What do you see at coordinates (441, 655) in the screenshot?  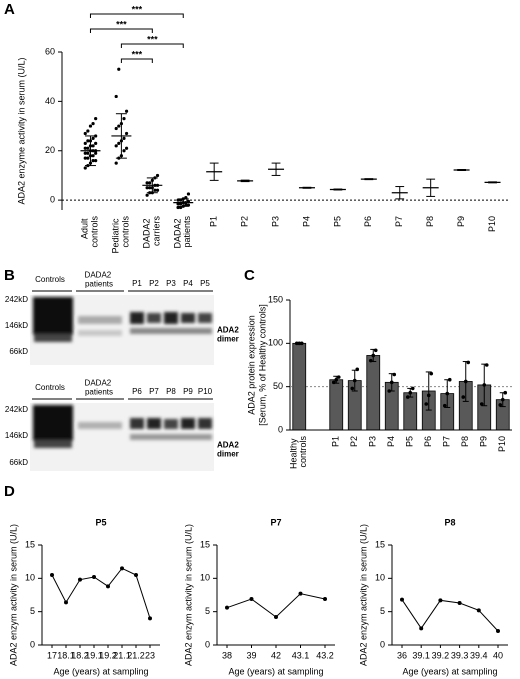 I see `x-tick-label: 39.2` at bounding box center [441, 655].